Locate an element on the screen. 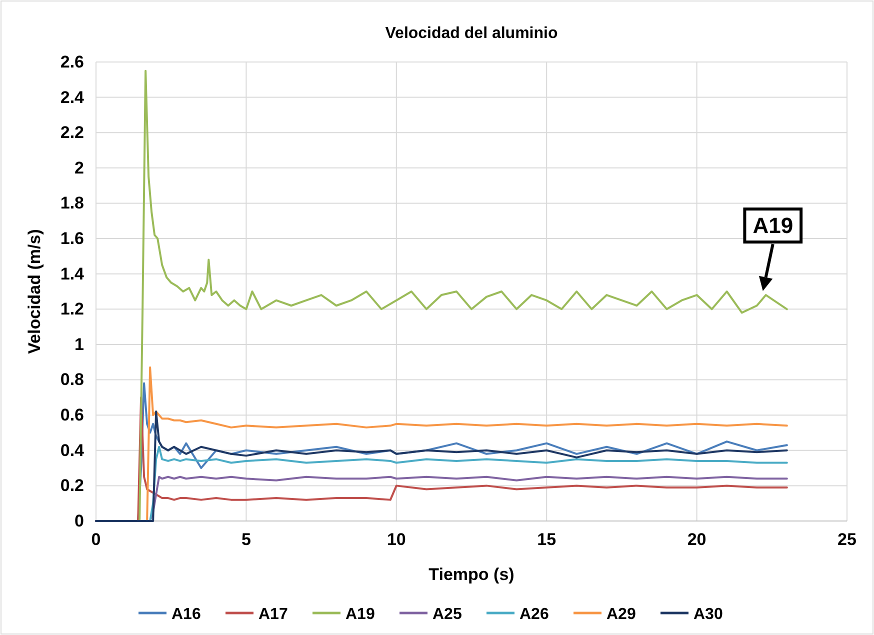  y-tick-label: 1.4 is located at coordinates (72, 274).